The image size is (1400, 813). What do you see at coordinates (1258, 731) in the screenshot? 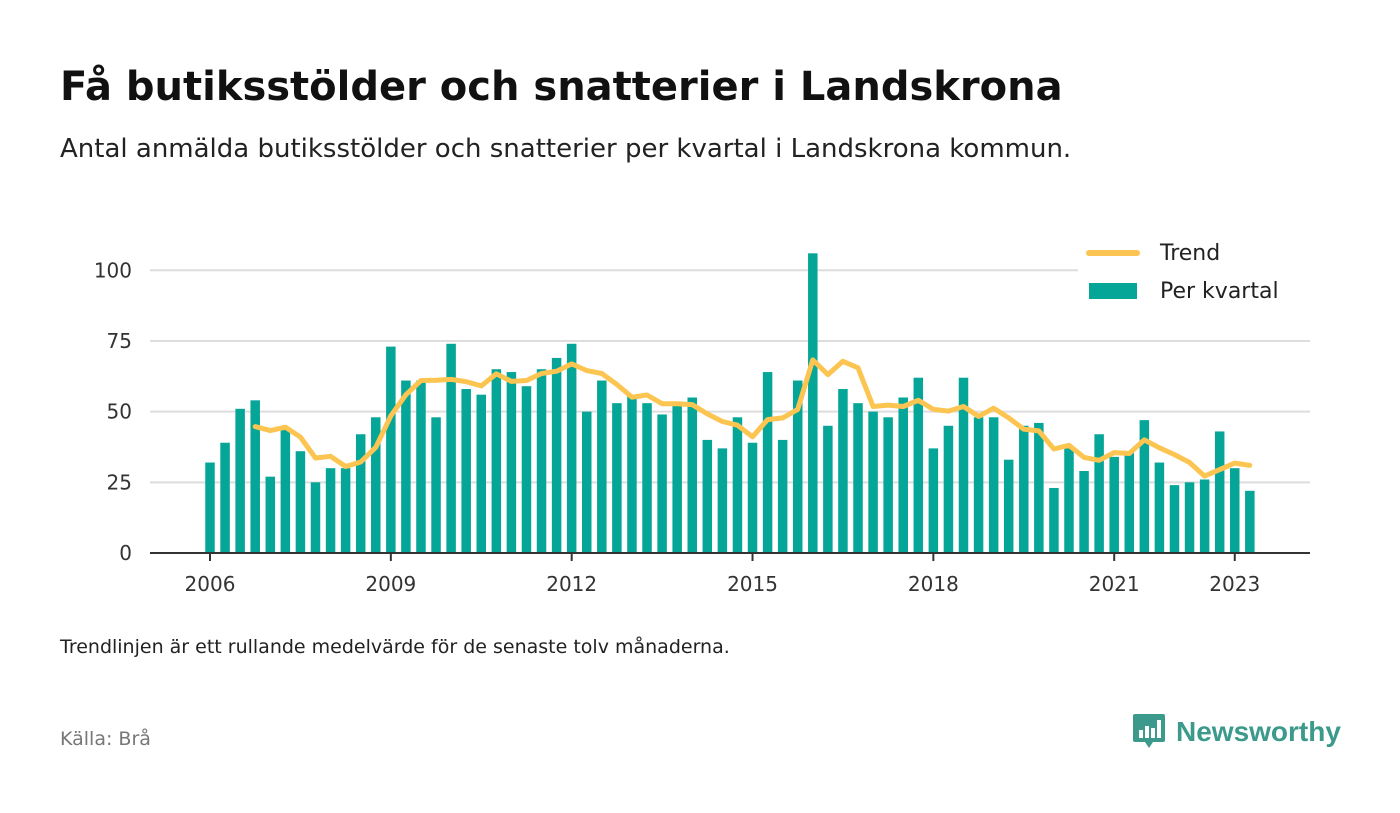
I see `brand-name: Newsworthy` at bounding box center [1258, 731].